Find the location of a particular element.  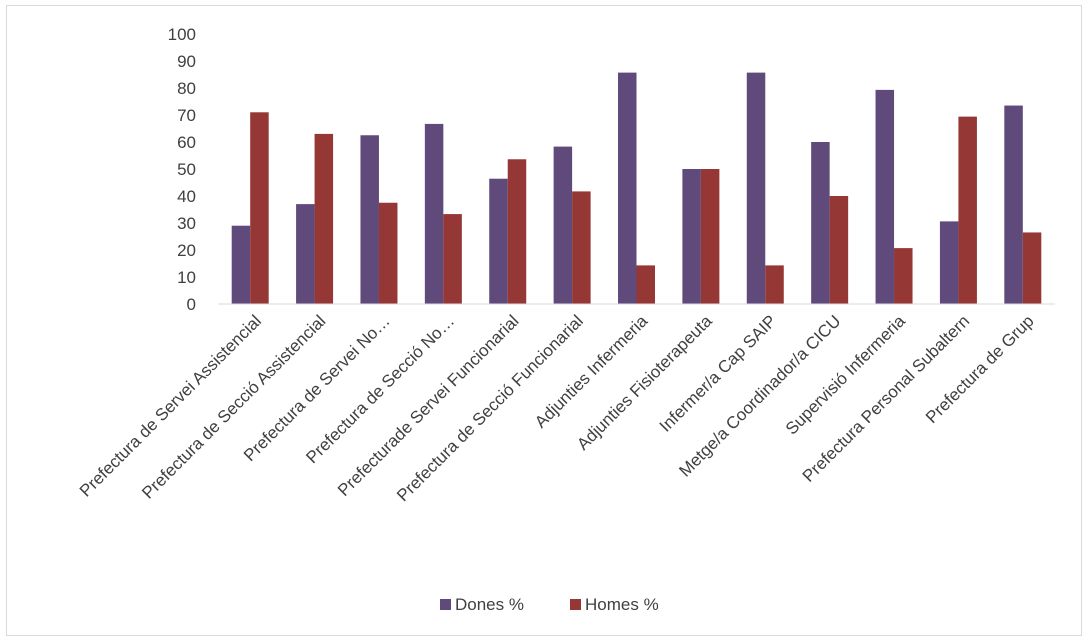

y-axis-ticks: 0 10 20 30 40 50 60 70 80 90 100 is located at coordinates (182, 169).